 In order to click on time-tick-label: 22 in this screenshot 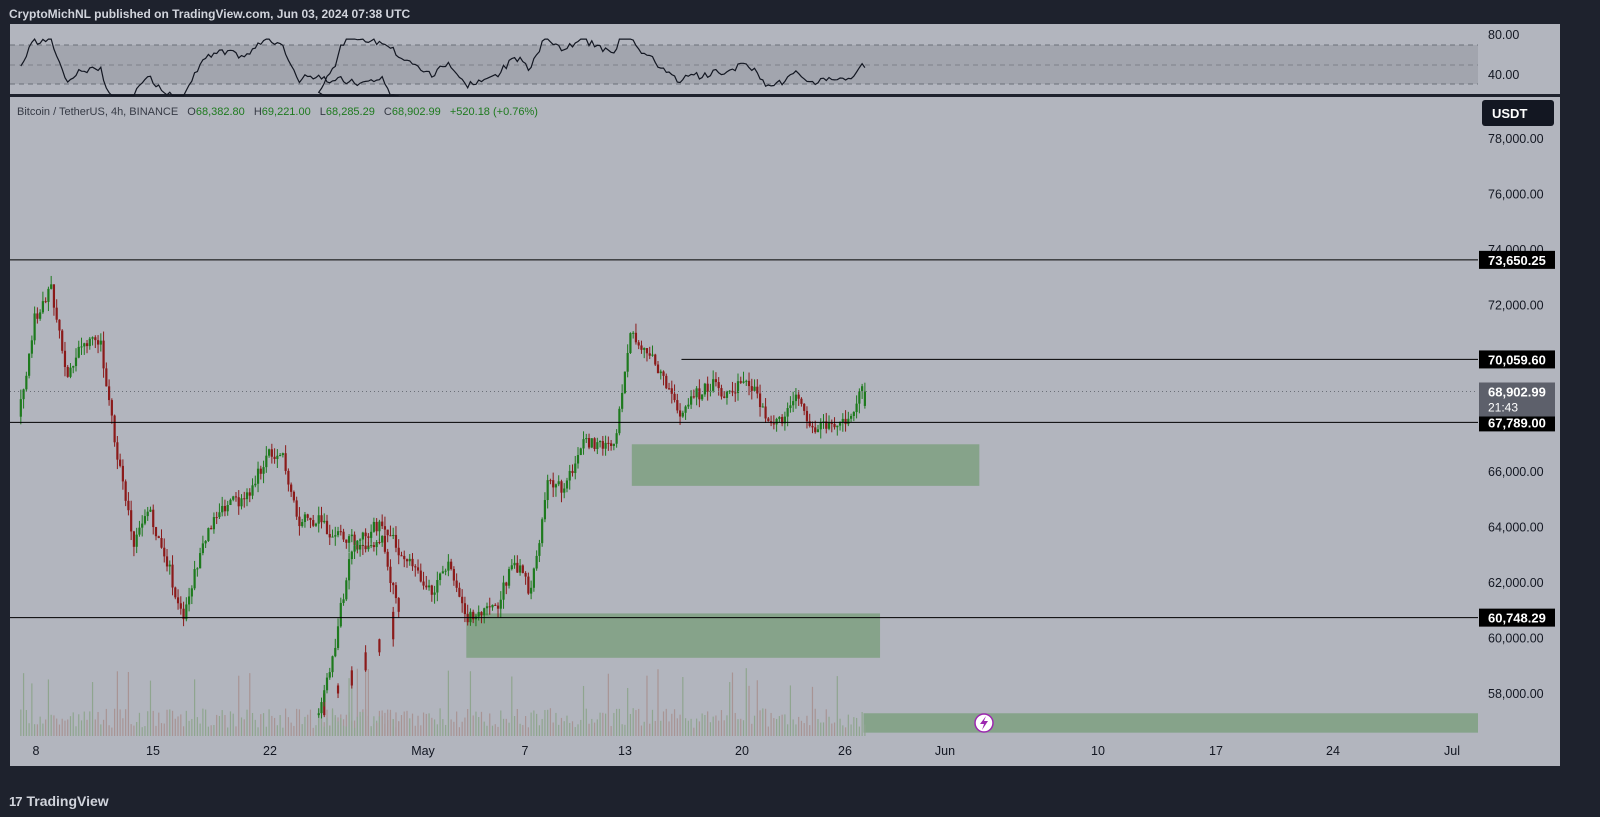, I will do `click(270, 751)`.